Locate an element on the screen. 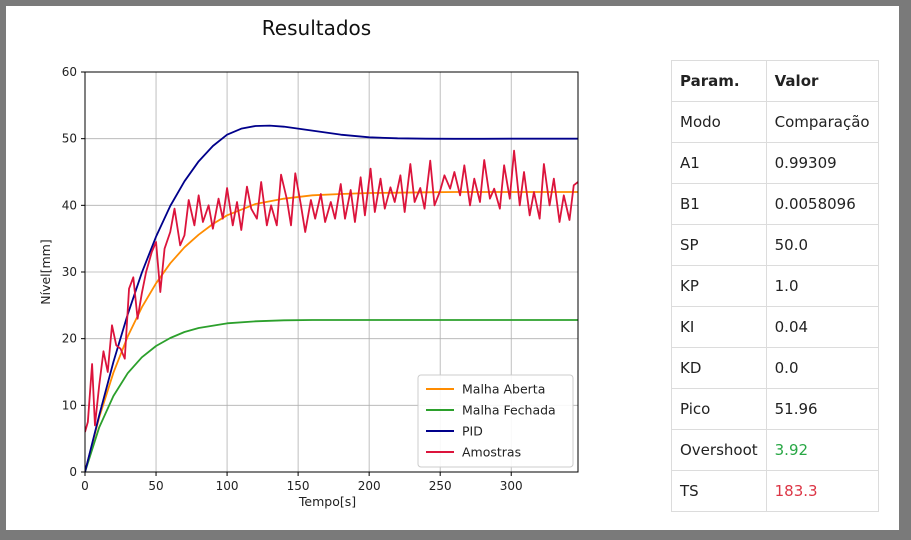 The height and width of the screenshot is (540, 911). legend-label: Malha Aberta is located at coordinates (503, 389).